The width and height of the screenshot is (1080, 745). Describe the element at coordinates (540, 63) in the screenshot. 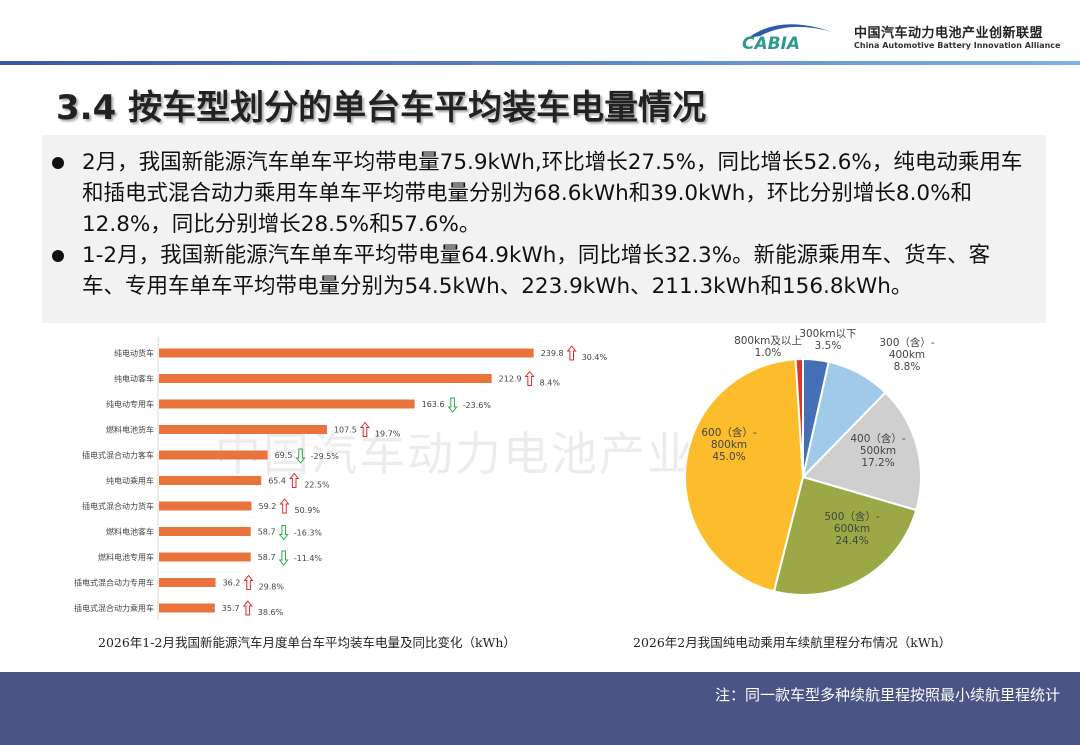

I see `header-divider` at that location.